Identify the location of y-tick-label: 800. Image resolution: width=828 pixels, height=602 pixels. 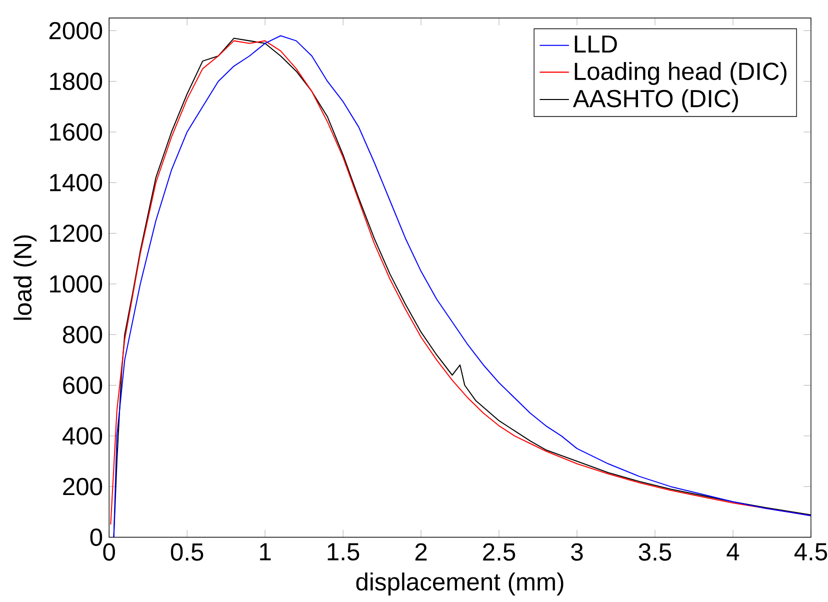
(82, 335).